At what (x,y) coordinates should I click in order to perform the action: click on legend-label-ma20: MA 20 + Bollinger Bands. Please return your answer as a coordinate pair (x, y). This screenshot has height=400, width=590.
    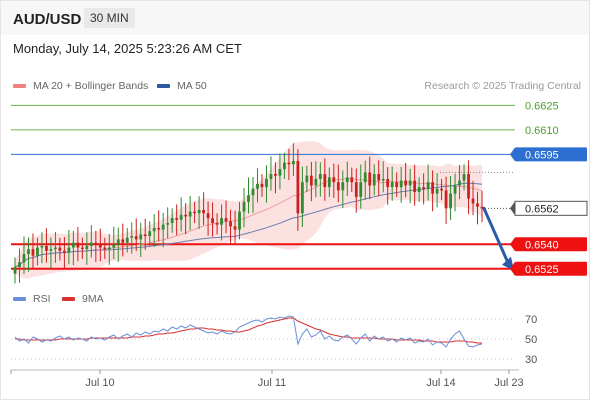
    Looking at the image, I should click on (91, 86).